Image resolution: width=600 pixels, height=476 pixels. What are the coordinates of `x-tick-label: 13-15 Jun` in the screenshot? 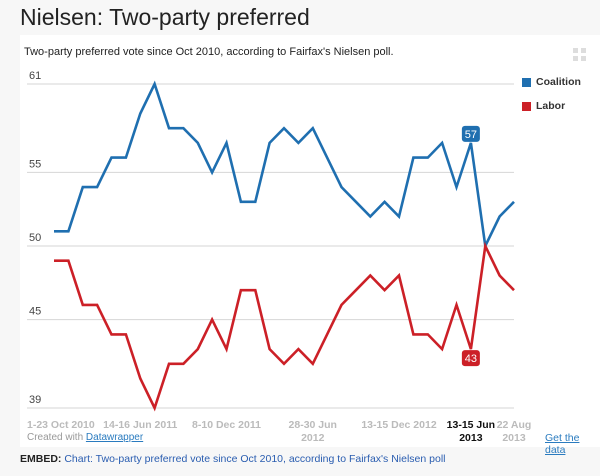 It's located at (471, 425).